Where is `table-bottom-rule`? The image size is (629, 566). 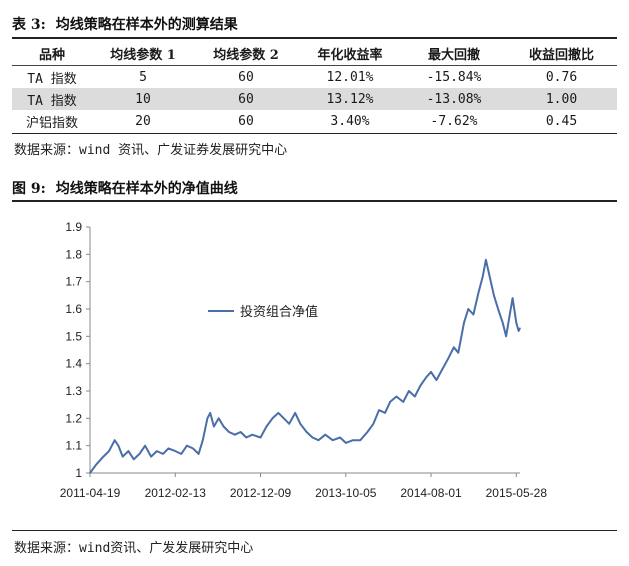
table-bottom-rule is located at coordinates (314, 133).